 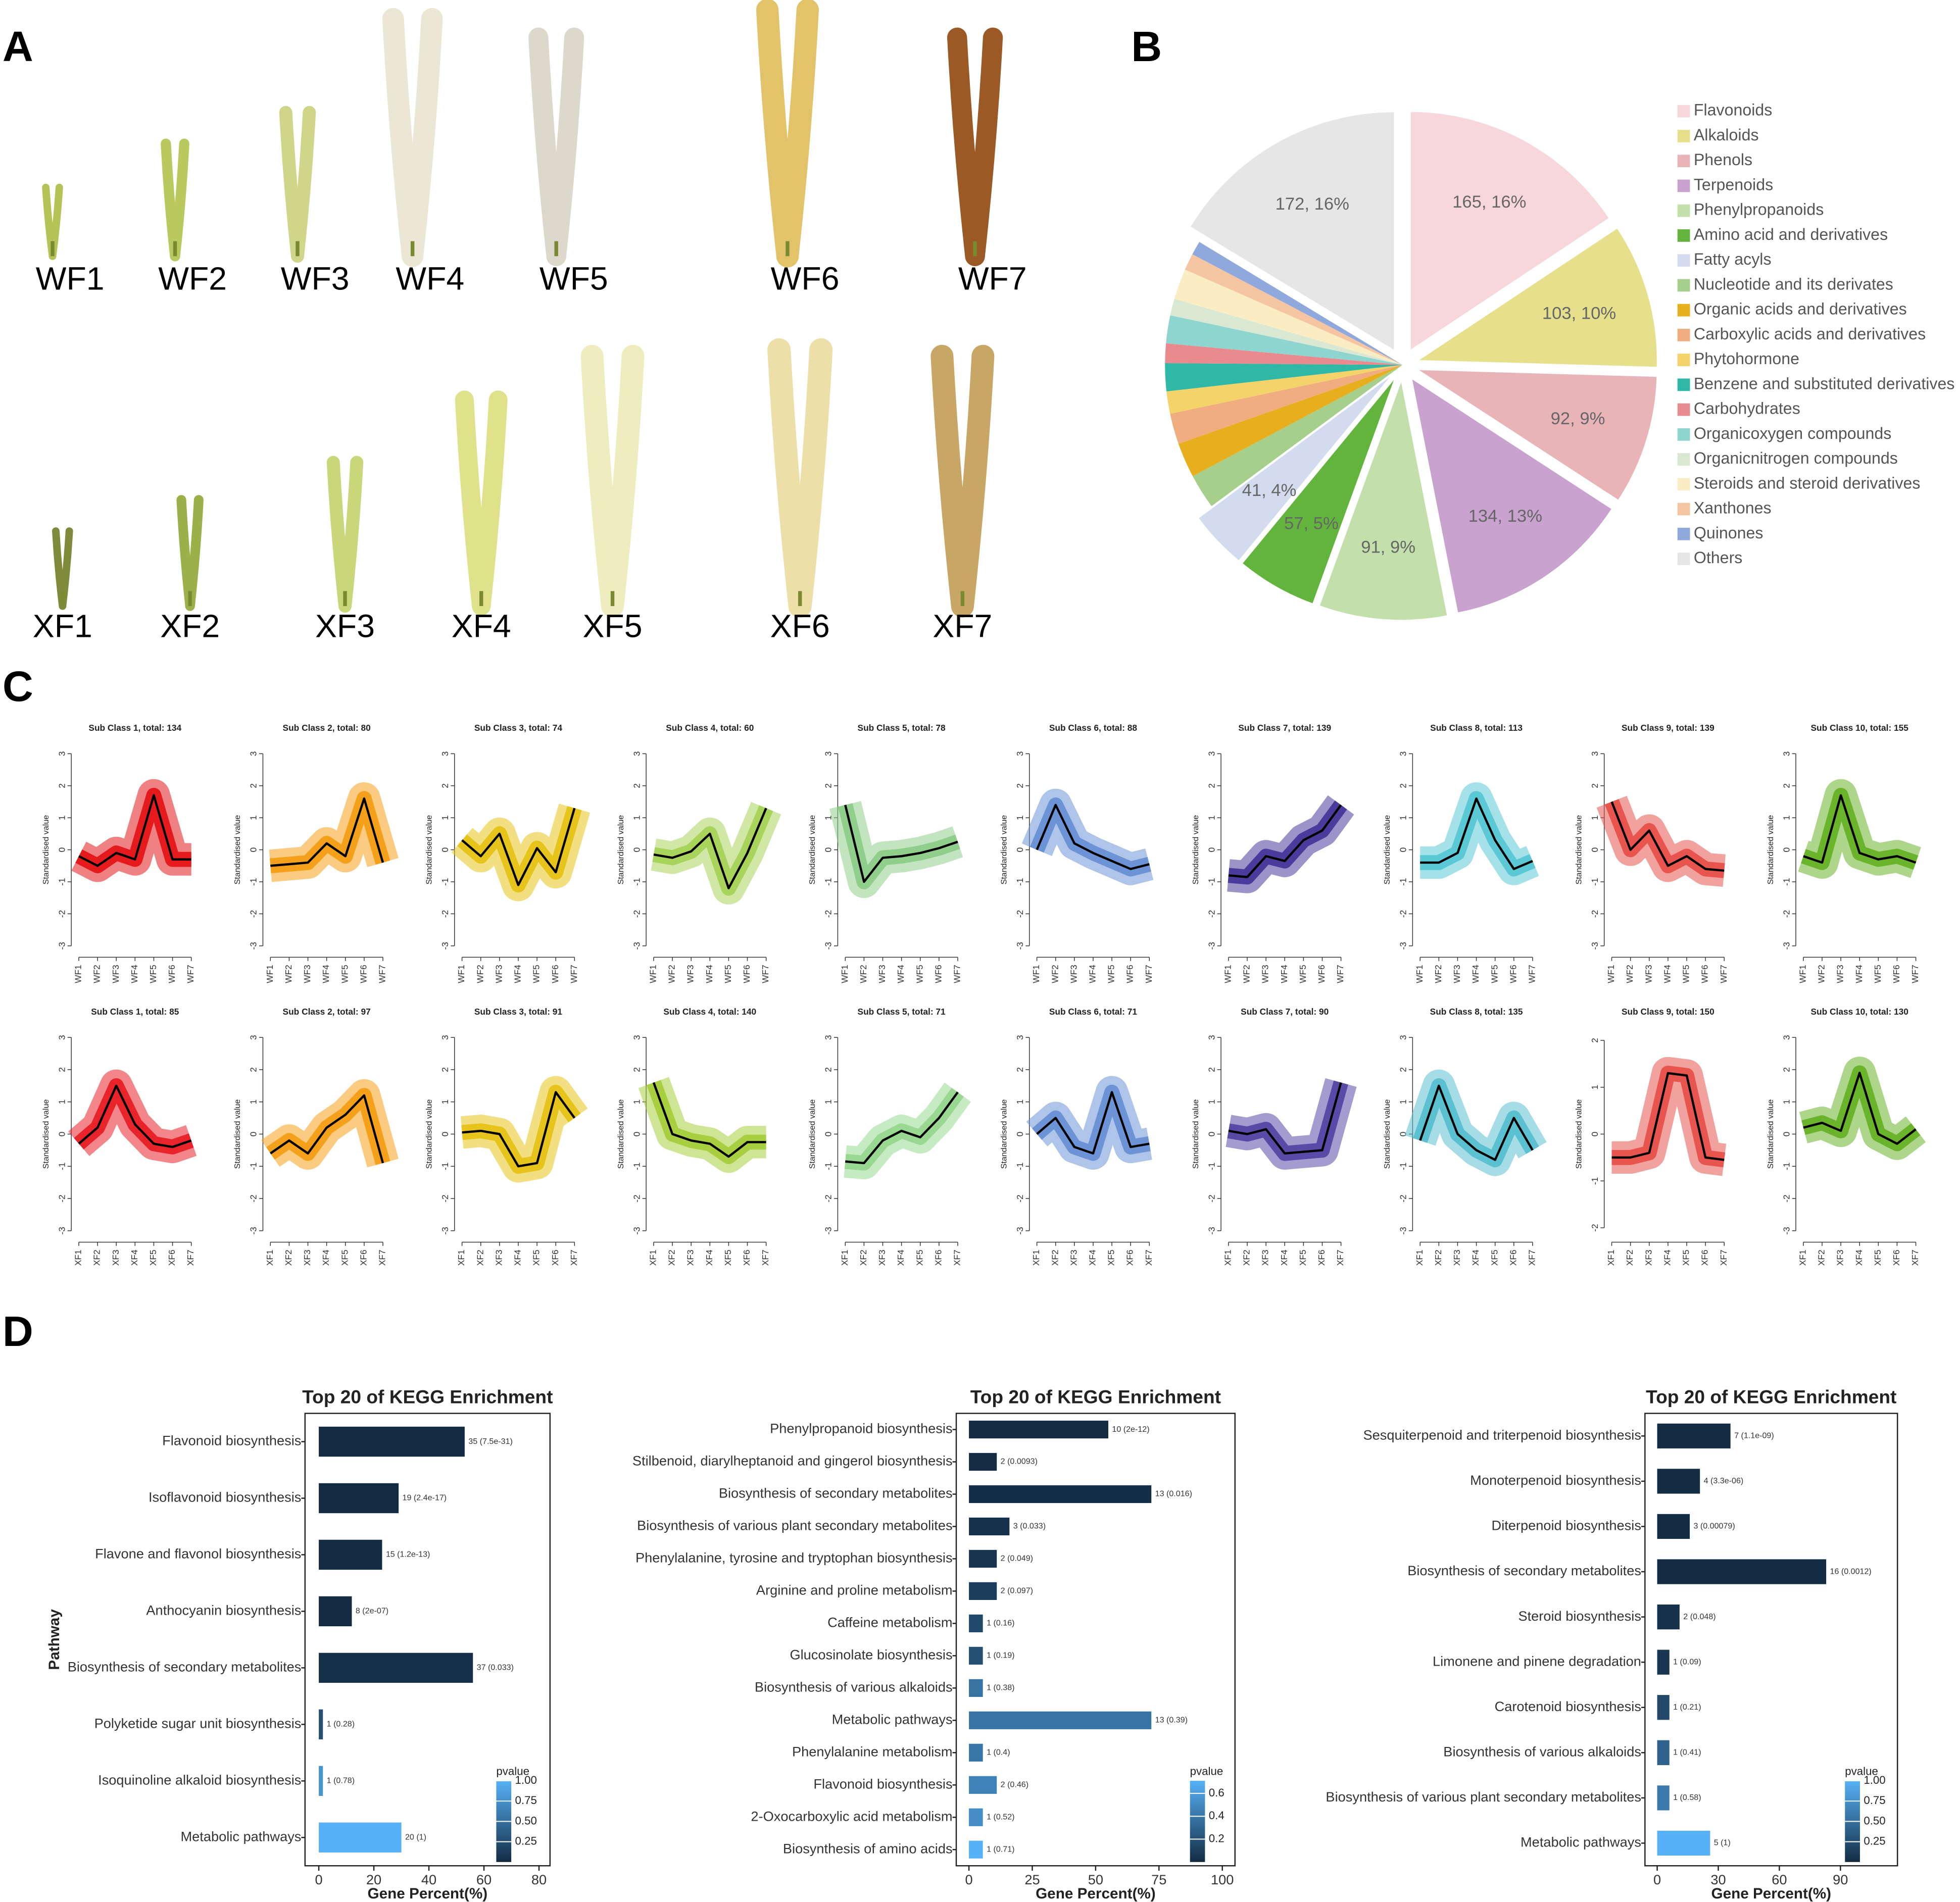 I want to click on chart-title: Sub Class 4, total: 60, so click(x=710, y=728).